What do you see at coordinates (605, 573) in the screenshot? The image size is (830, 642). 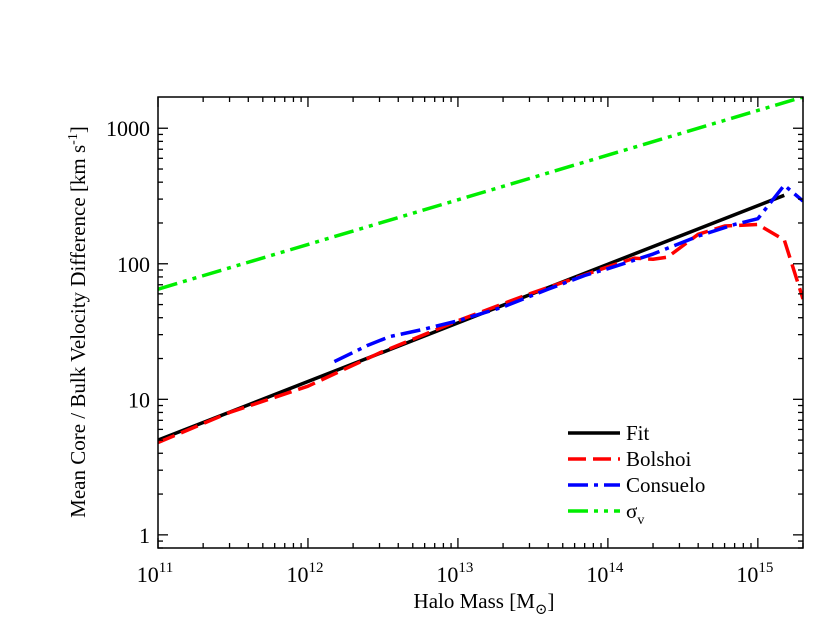 I see `x-tick-label: 1014` at bounding box center [605, 573].